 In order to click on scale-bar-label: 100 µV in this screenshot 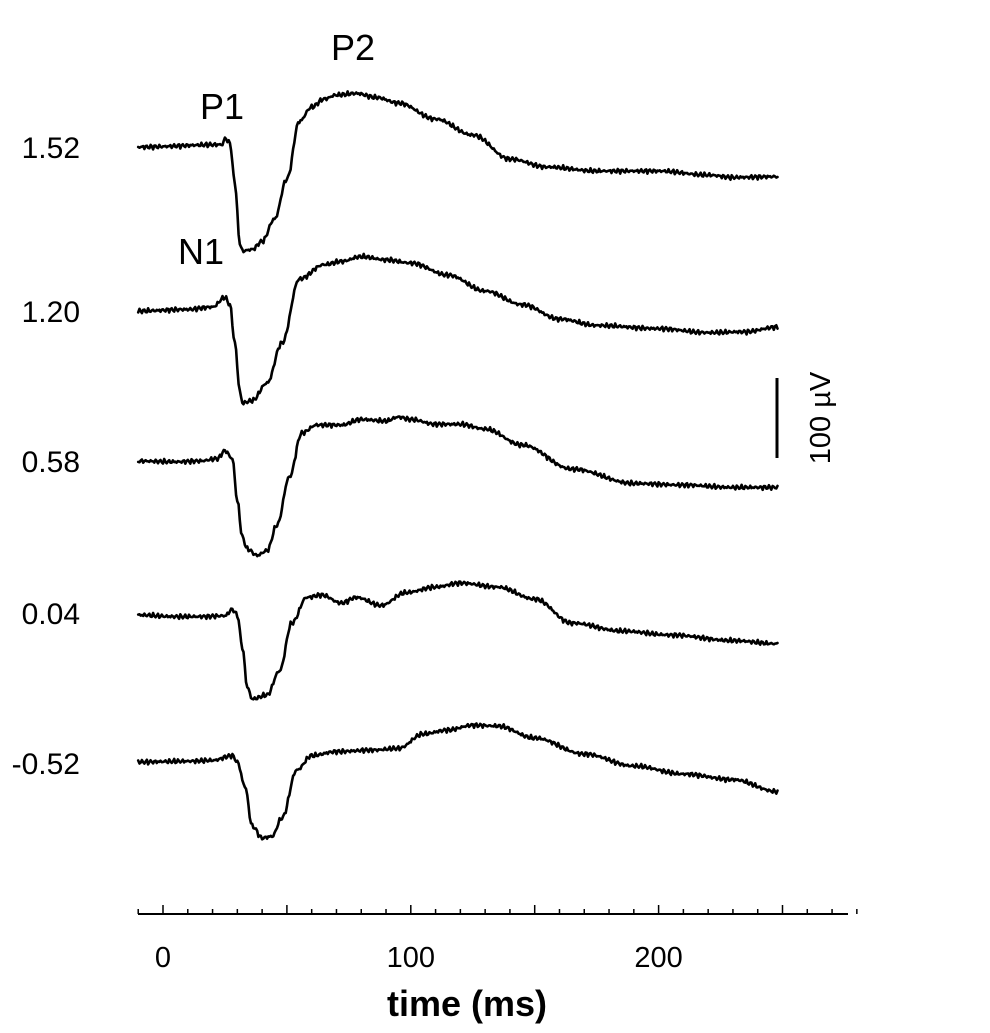, I will do `click(821, 417)`.